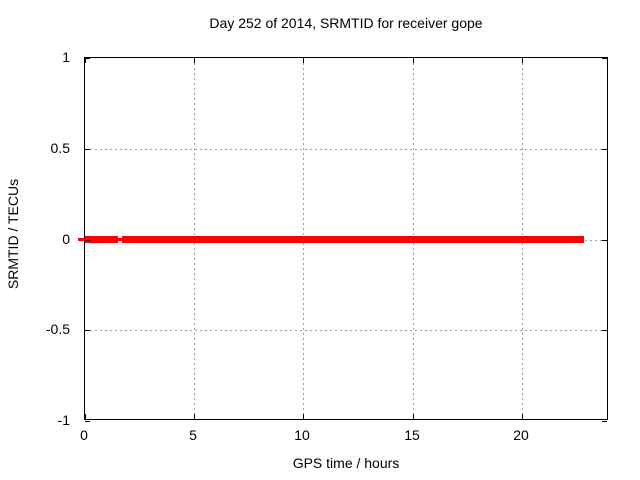 The image size is (640, 480). What do you see at coordinates (57, 329) in the screenshot?
I see `y-tick-label: -0.5` at bounding box center [57, 329].